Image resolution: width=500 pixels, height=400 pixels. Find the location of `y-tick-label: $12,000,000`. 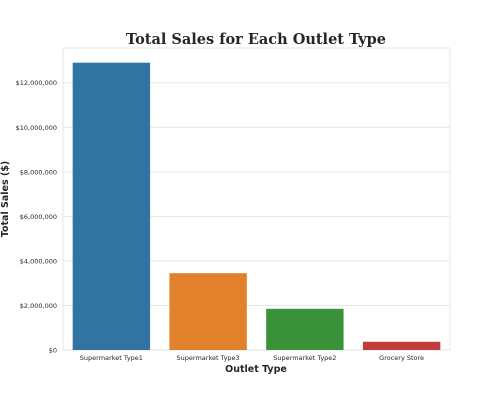

y-tick-label: $12,000,000 is located at coordinates (36, 83).